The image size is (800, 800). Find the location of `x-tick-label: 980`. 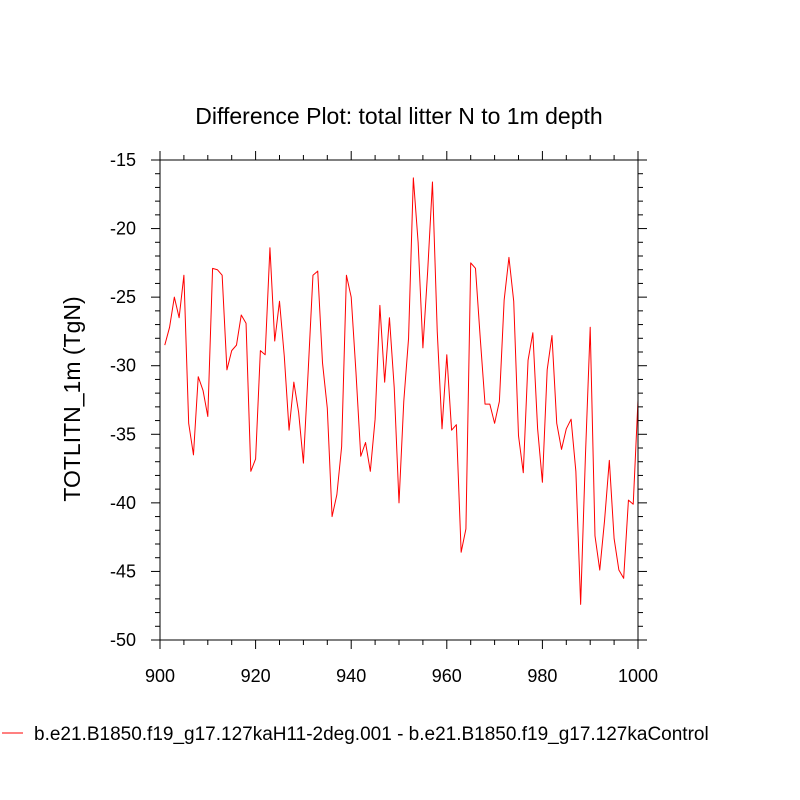

x-tick-label: 980 is located at coordinates (542, 676).